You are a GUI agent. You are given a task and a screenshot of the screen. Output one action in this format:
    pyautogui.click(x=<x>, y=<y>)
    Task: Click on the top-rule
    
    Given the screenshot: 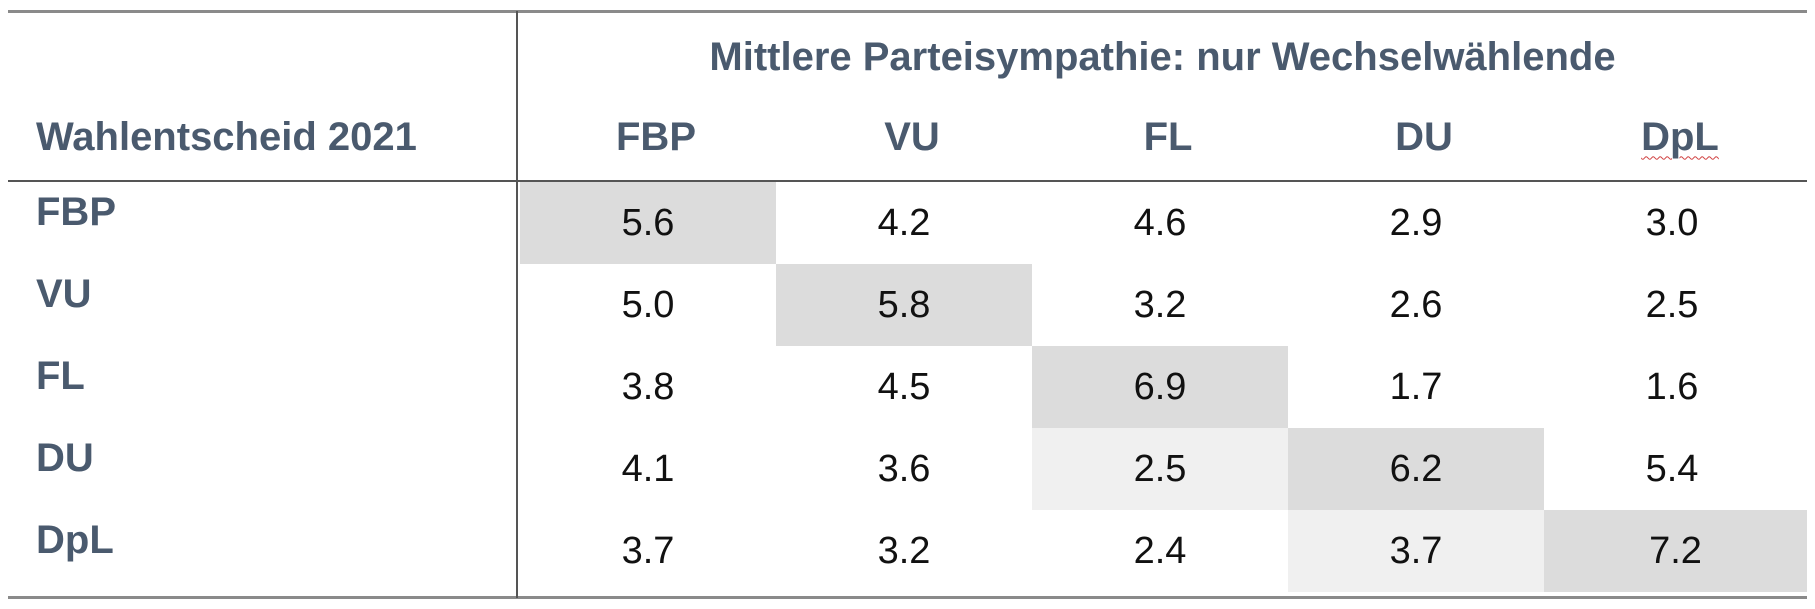 What is the action you would take?
    pyautogui.click(x=907, y=11)
    